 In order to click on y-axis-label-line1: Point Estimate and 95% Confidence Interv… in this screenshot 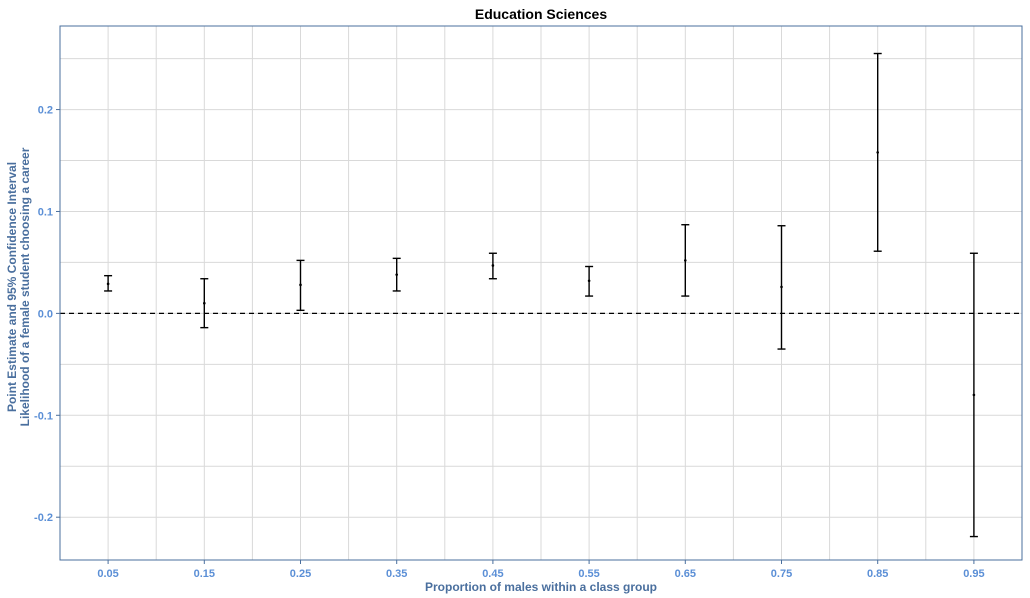, I will do `click(12, 287)`.